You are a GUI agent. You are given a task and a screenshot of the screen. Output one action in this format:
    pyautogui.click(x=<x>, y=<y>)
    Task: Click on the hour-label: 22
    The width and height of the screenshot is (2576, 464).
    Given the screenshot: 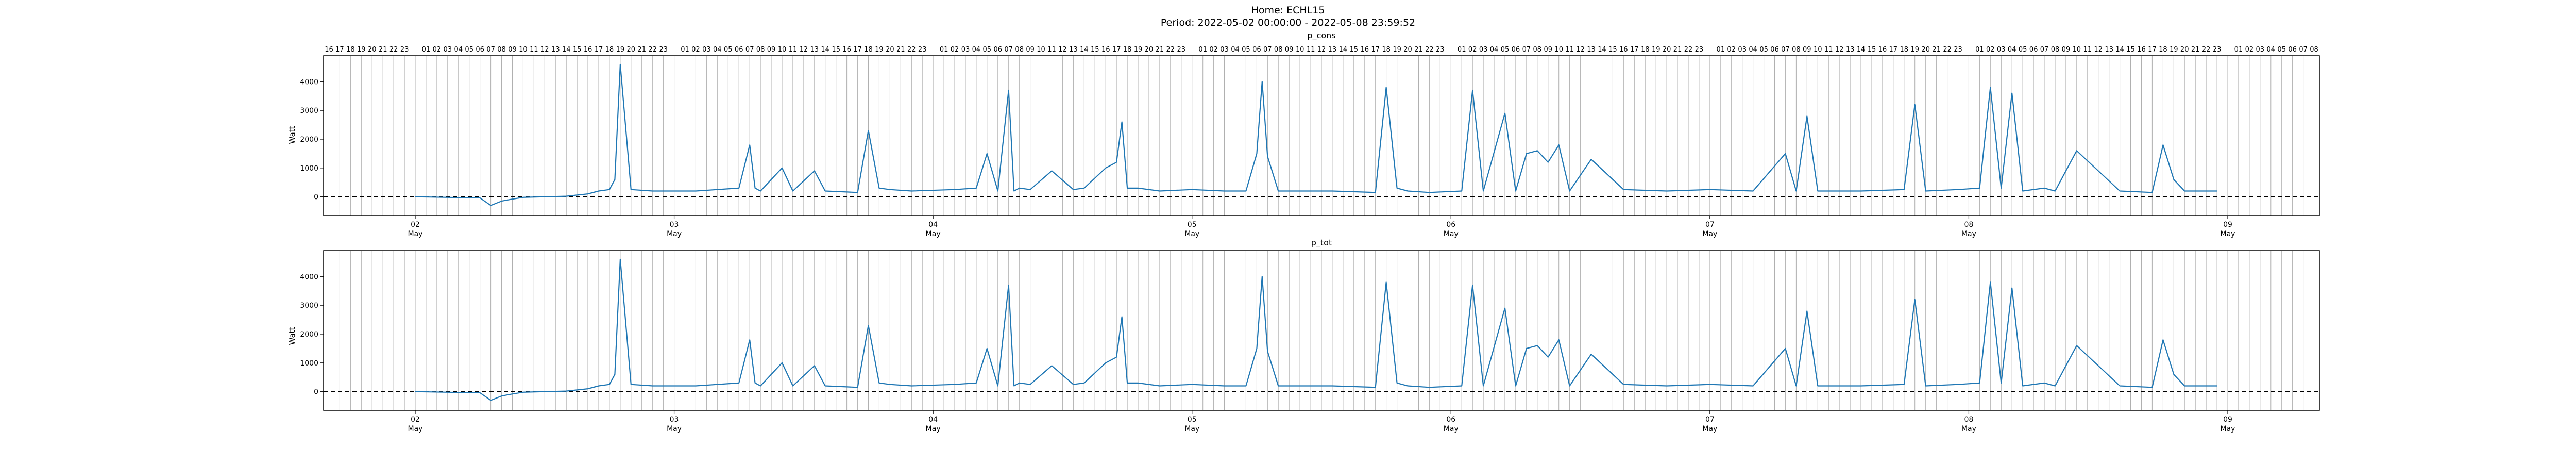 What is the action you would take?
    pyautogui.click(x=393, y=50)
    